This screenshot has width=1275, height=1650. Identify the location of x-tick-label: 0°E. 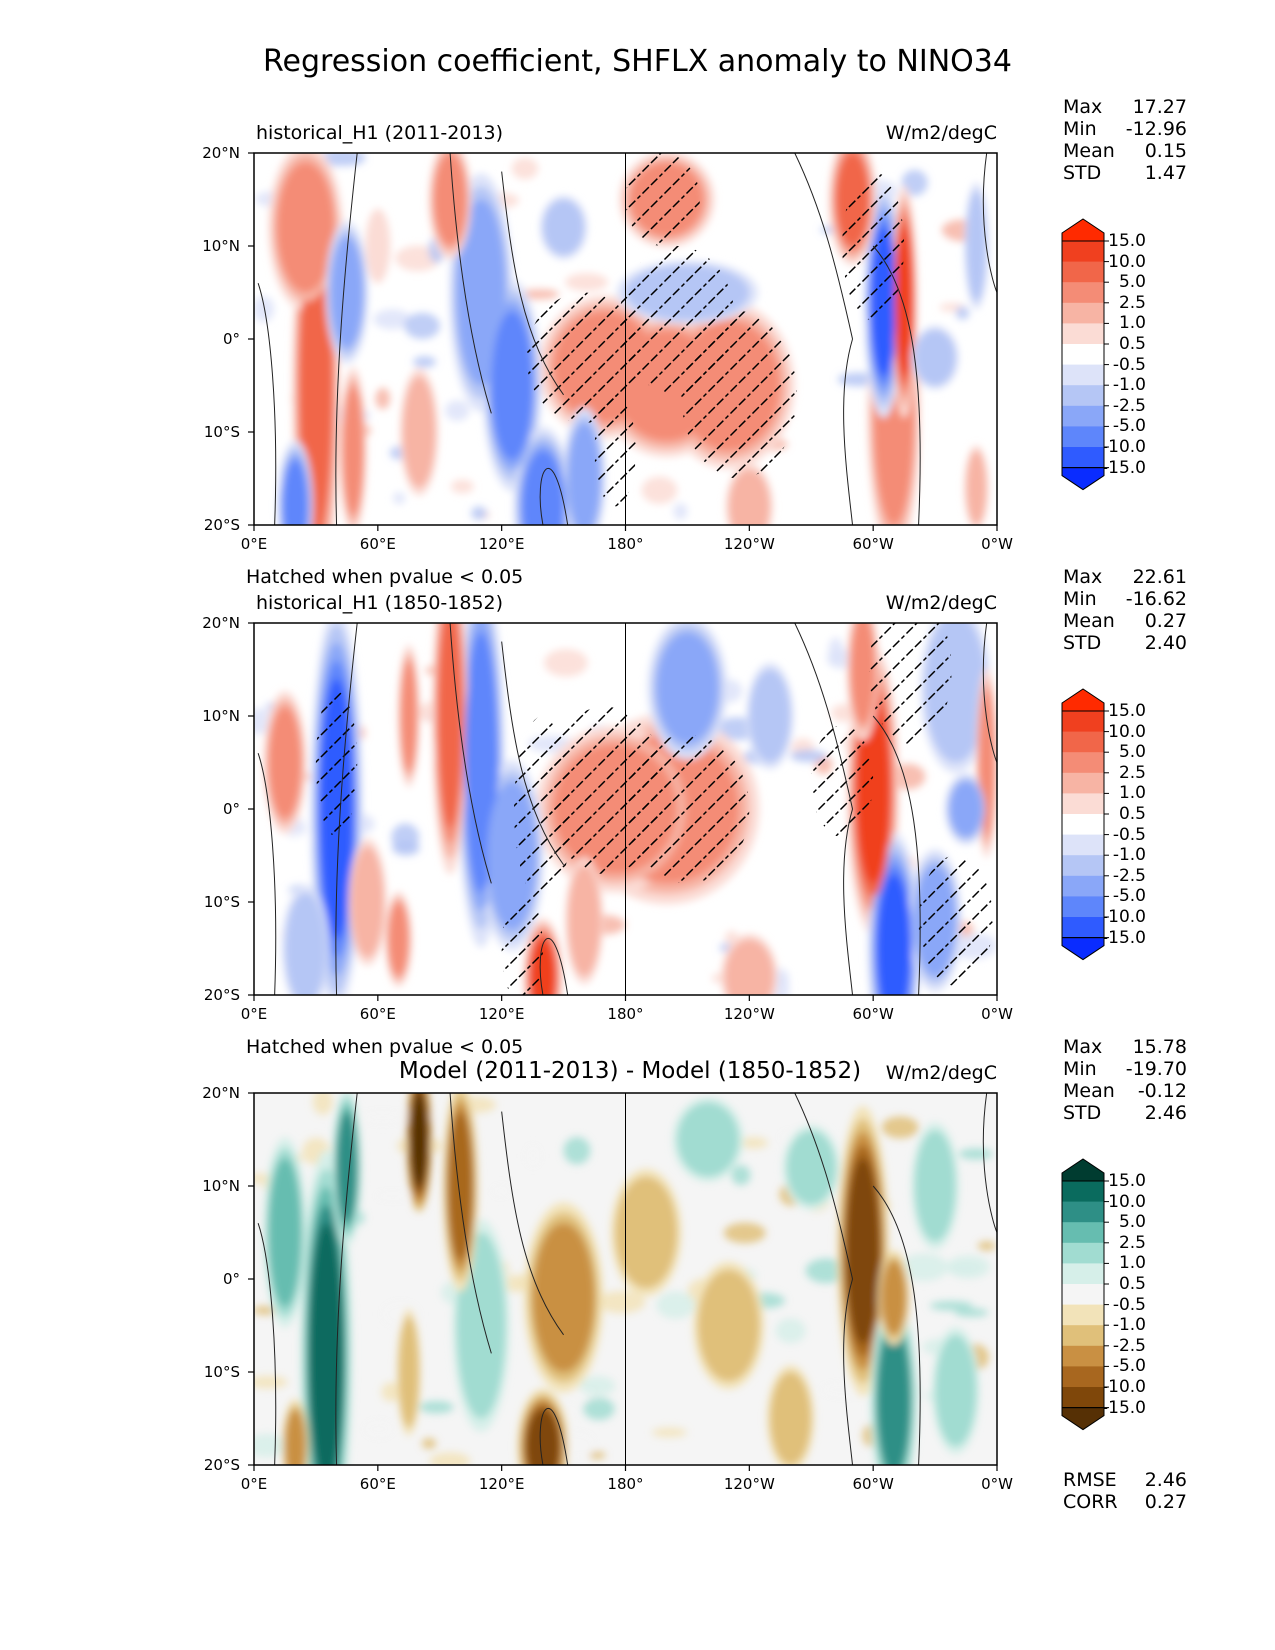
(254, 1484).